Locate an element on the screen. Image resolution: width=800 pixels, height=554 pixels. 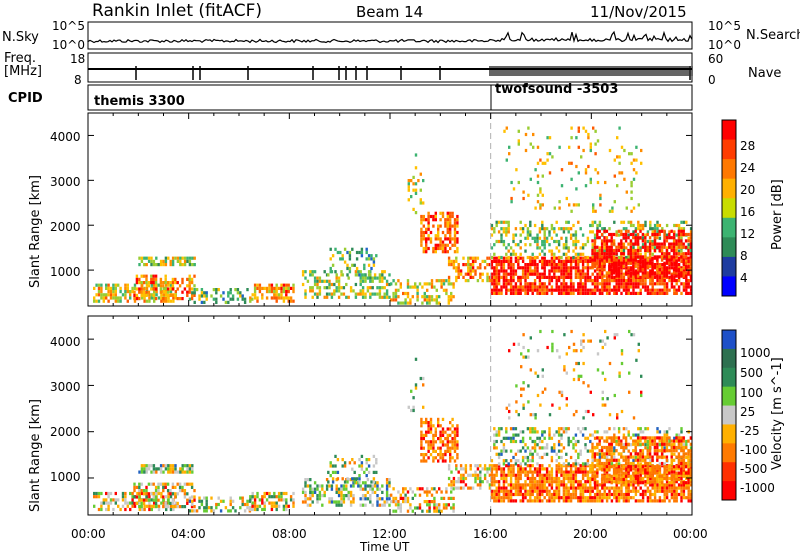
station-title: Rankin Inlet (fitACF) is located at coordinates (177, 11).